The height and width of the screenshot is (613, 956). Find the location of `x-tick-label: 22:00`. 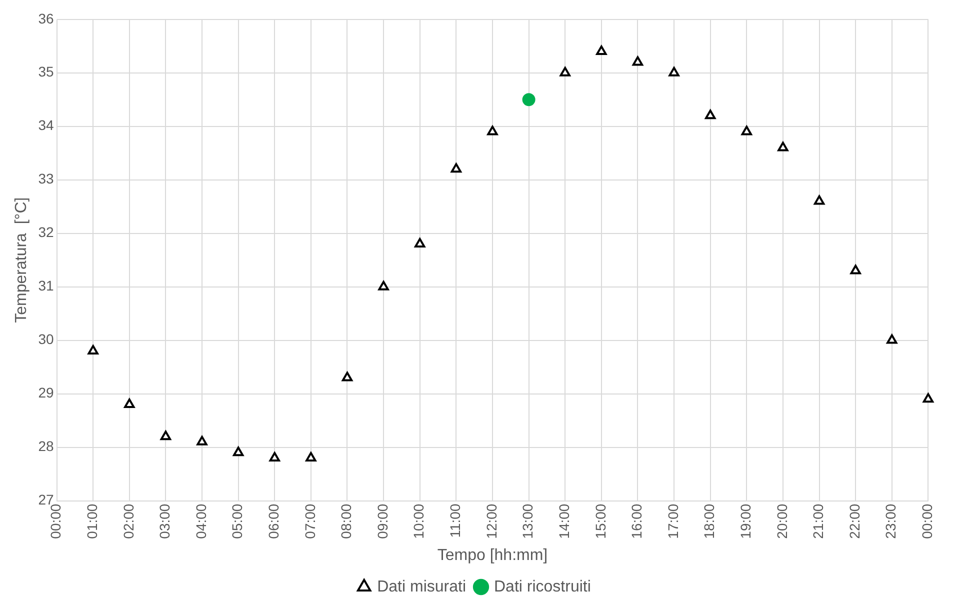

x-tick-label: 22:00 is located at coordinates (854, 521).